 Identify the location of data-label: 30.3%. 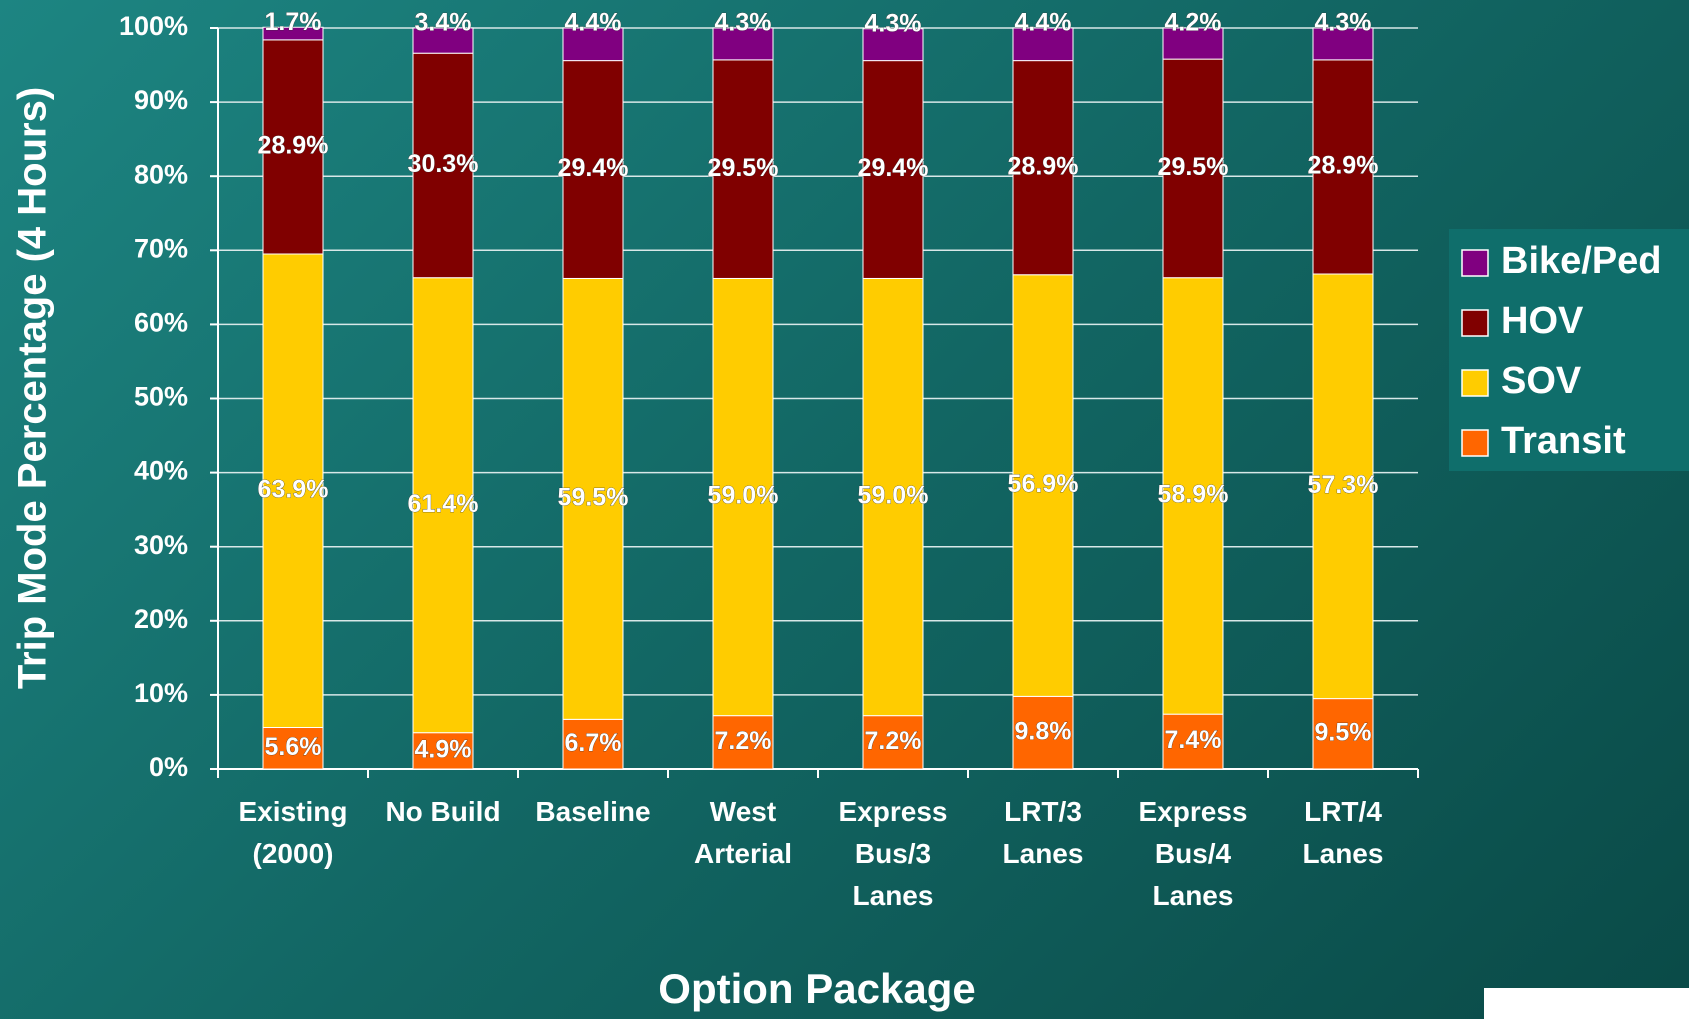
(443, 164).